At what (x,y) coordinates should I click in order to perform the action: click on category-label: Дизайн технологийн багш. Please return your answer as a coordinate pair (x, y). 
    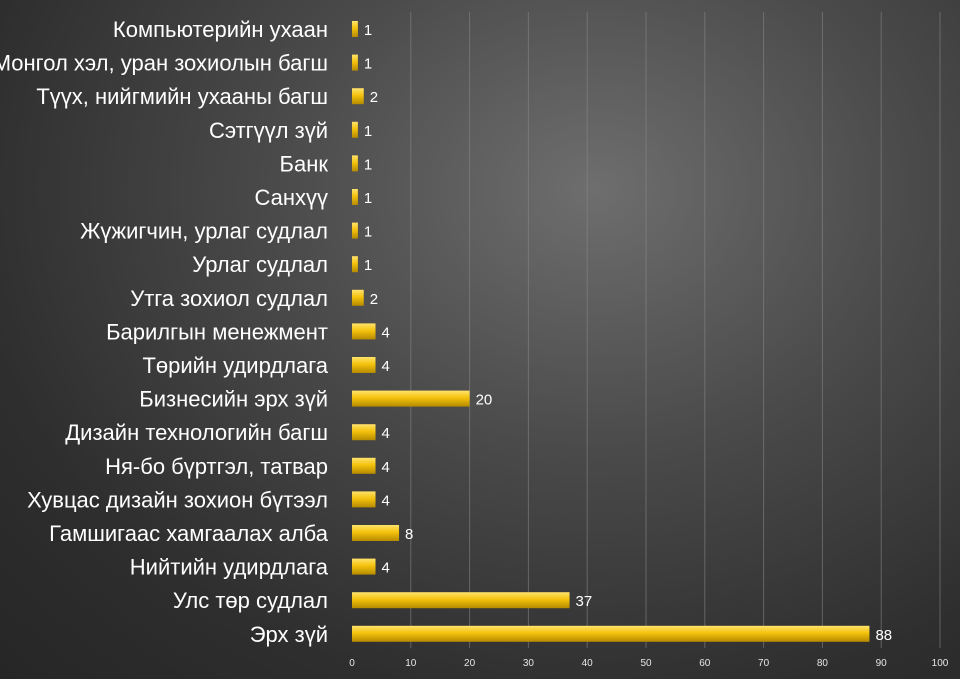
    Looking at the image, I should click on (196, 432).